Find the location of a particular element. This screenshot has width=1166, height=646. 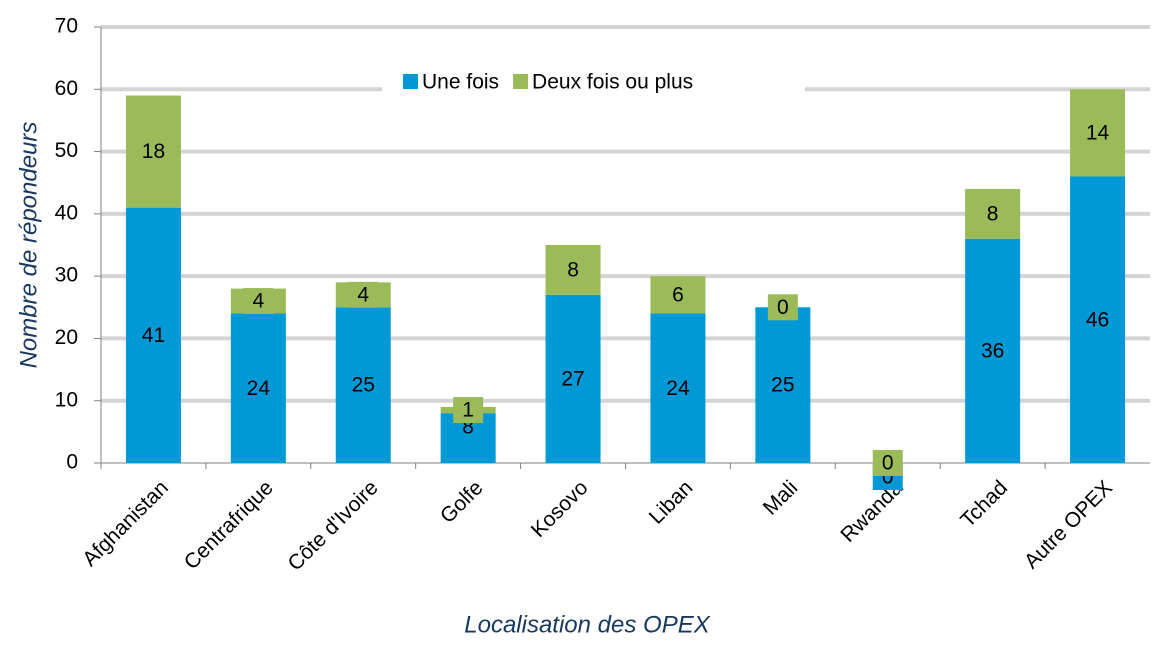

value-label: 41 is located at coordinates (153, 335).